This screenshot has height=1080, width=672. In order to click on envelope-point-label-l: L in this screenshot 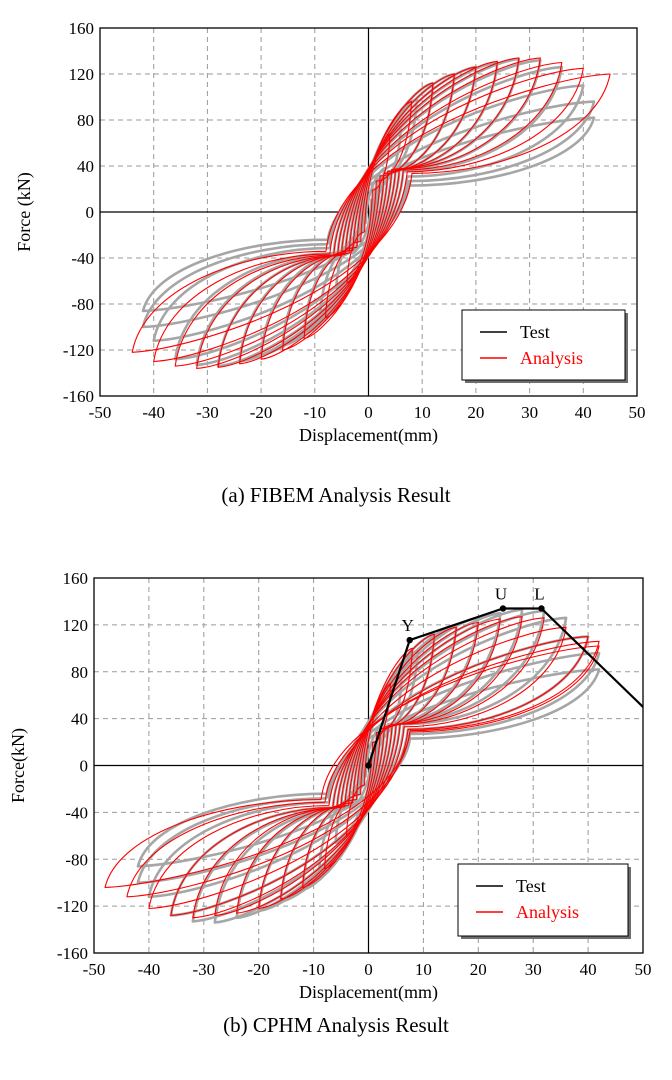, I will do `click(539, 593)`.